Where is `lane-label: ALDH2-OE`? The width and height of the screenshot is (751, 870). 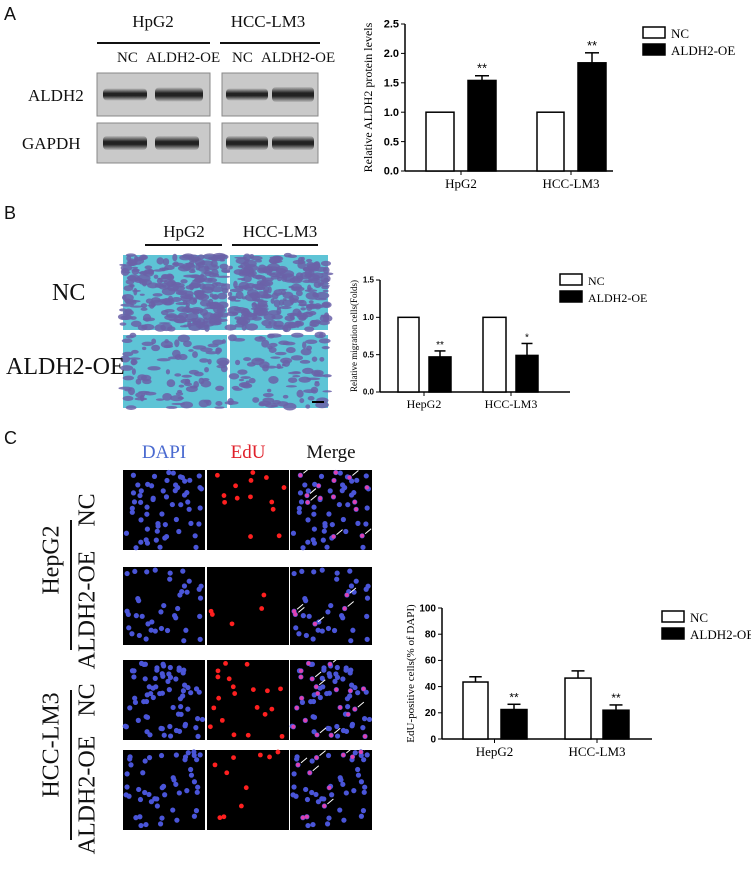
lane-label: ALDH2-OE is located at coordinates (298, 58).